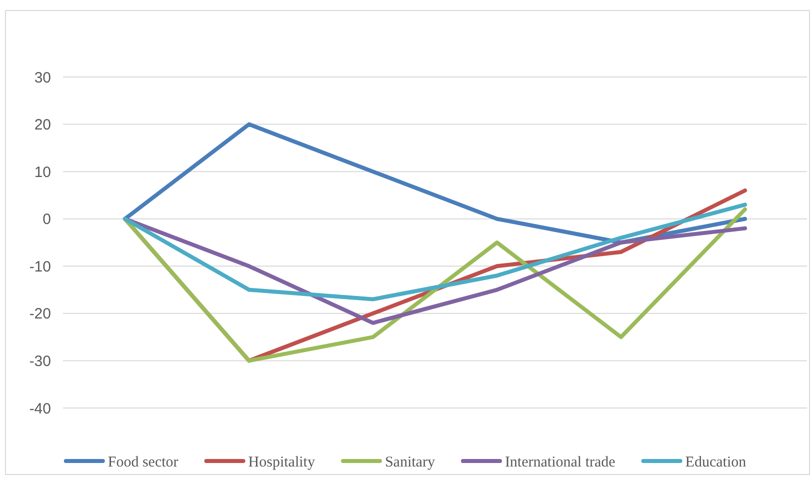 This screenshot has width=812, height=480. I want to click on y-tick-label: -40, so click(40, 409).